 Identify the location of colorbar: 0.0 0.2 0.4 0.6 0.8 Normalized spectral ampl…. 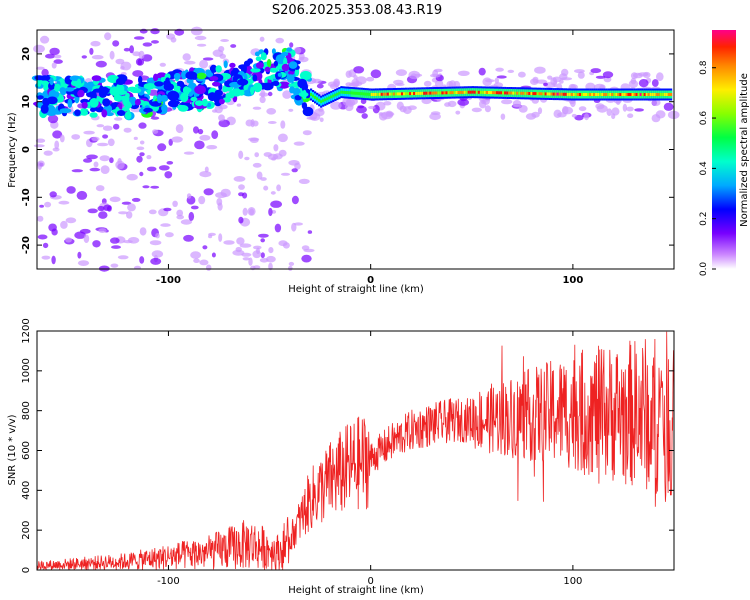
(724, 153).